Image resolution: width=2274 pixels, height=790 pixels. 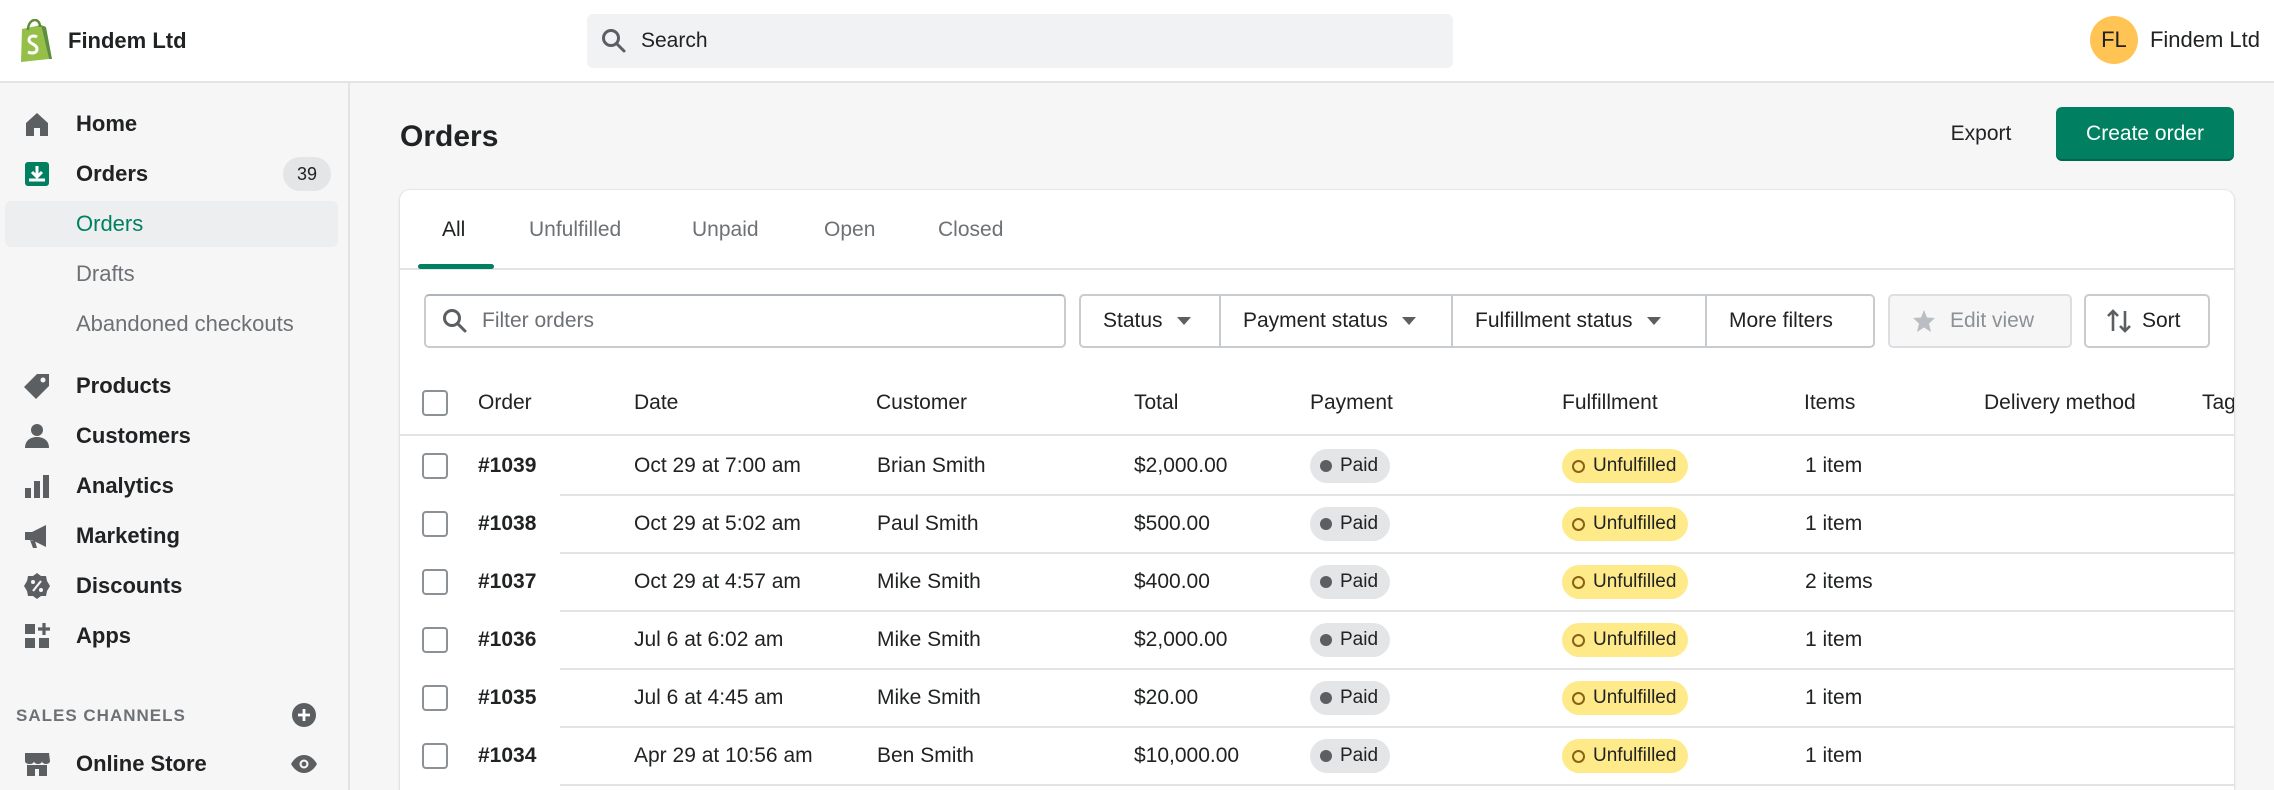 What do you see at coordinates (762, 321) in the screenshot?
I see `filter-orders-input` at bounding box center [762, 321].